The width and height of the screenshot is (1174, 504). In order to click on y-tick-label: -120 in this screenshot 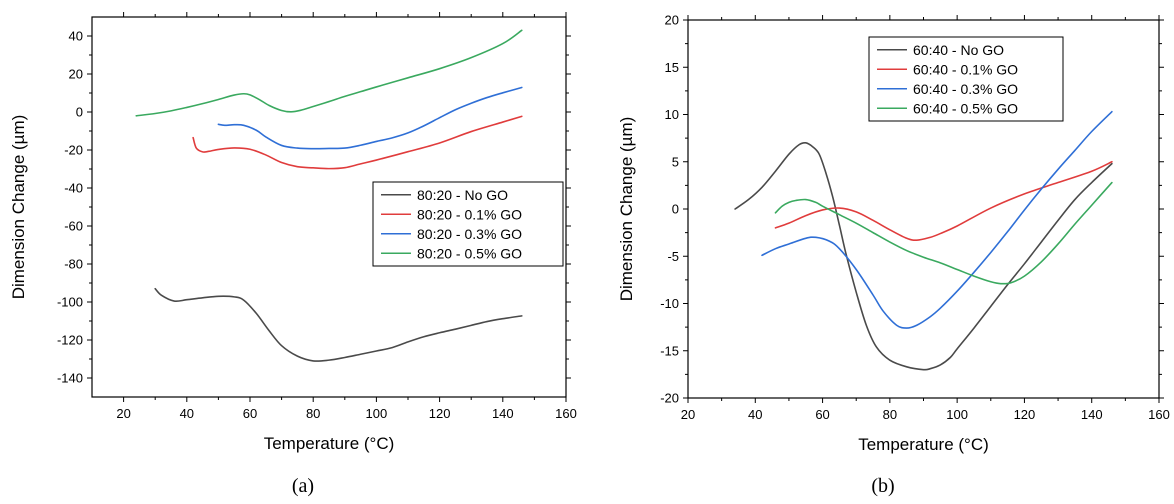, I will do `click(70, 340)`.